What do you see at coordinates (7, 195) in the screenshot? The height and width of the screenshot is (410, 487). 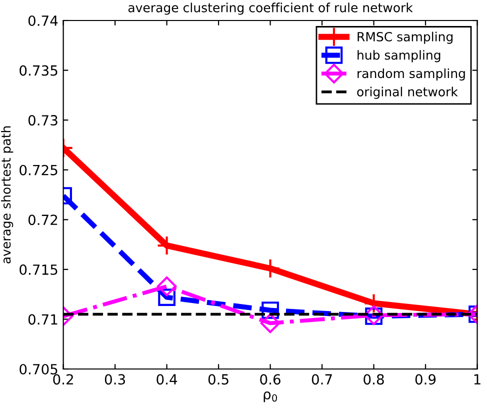 I see `y-axis-title: average shortest path` at bounding box center [7, 195].